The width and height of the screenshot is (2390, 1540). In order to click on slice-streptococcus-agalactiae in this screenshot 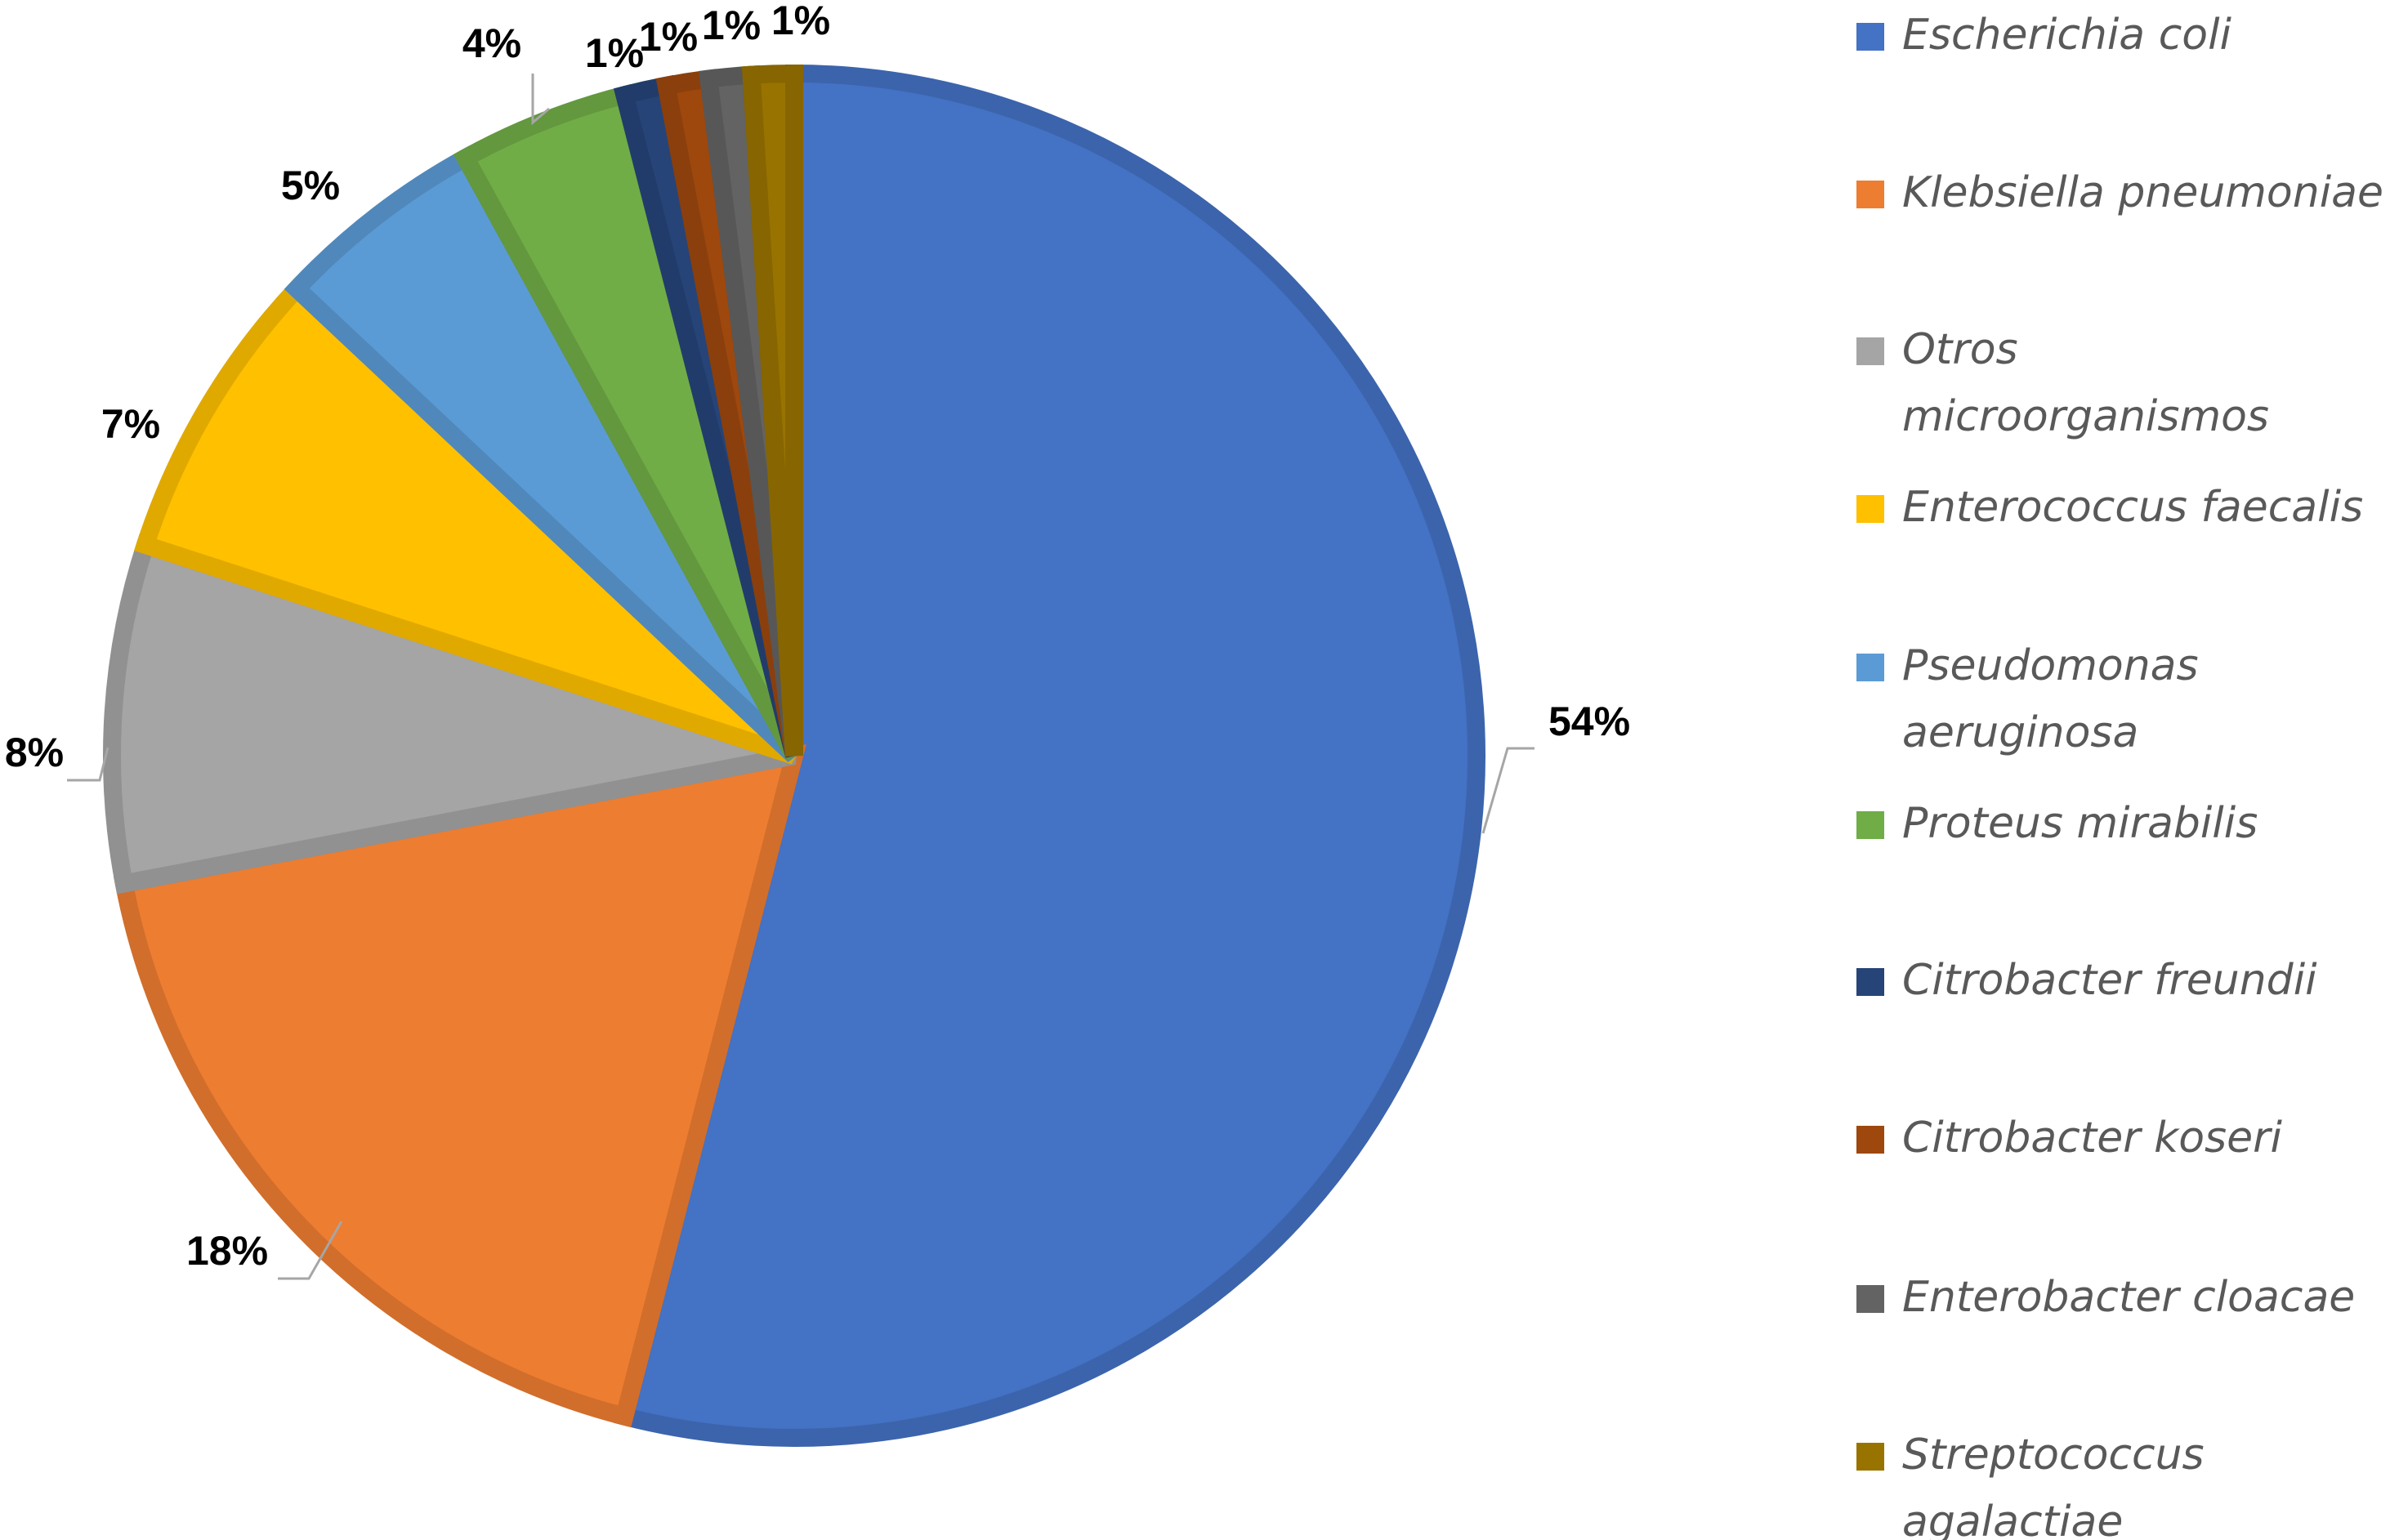, I will do `click(772, 410)`.